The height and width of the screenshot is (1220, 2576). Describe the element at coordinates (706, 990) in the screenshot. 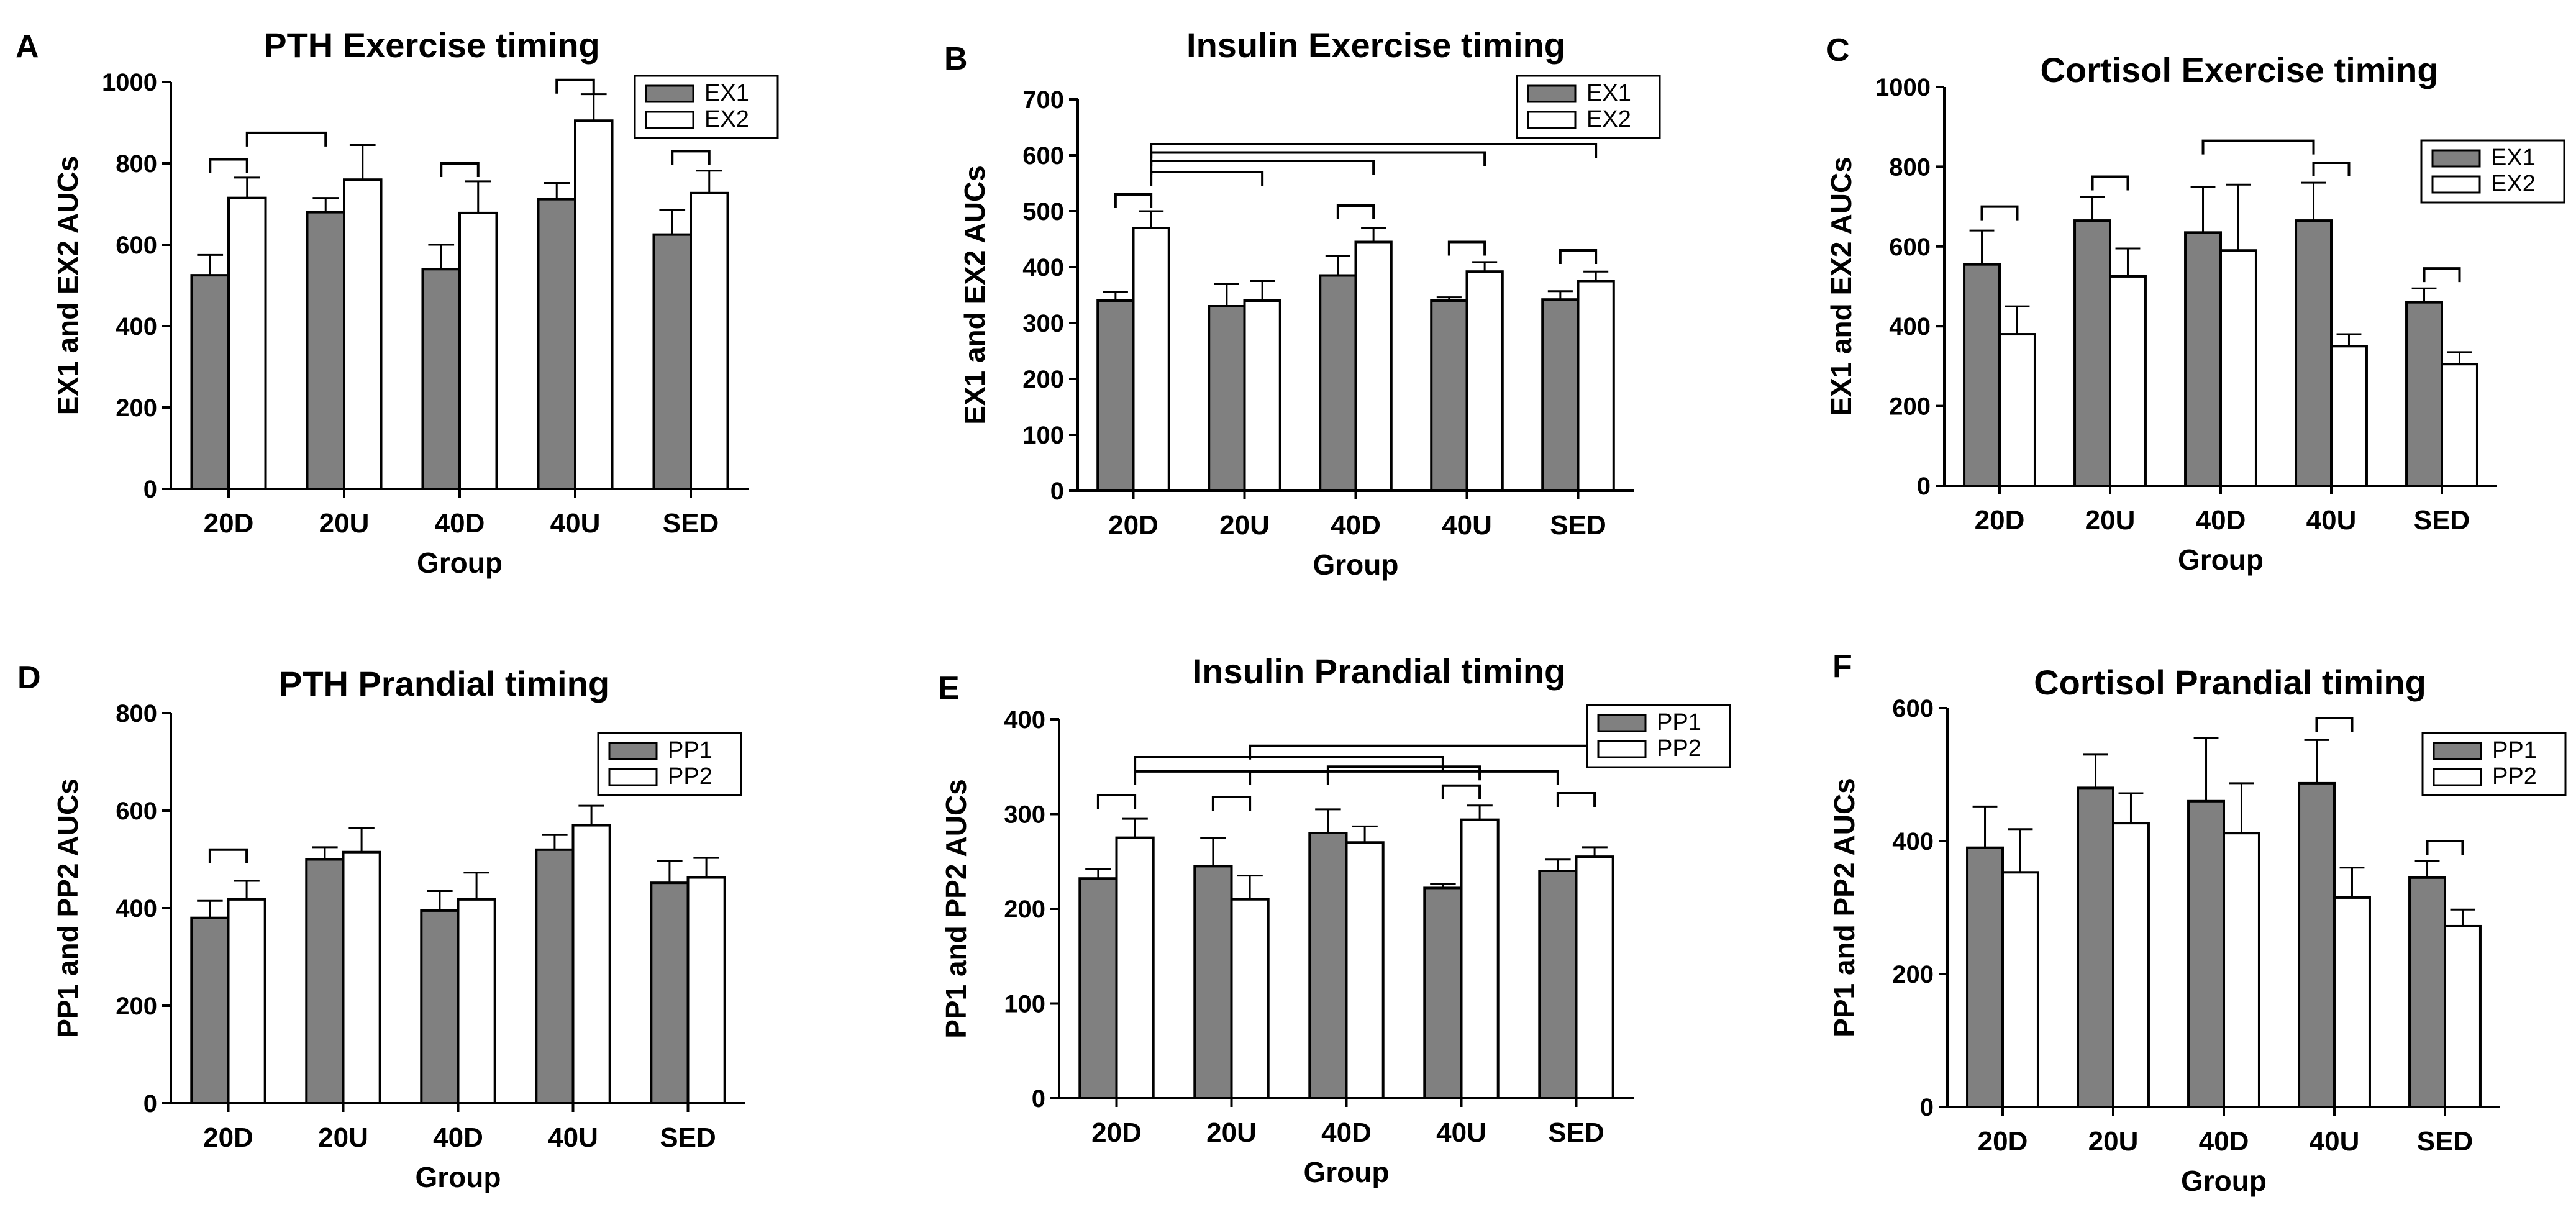

I see `bar-pp2-sed` at that location.